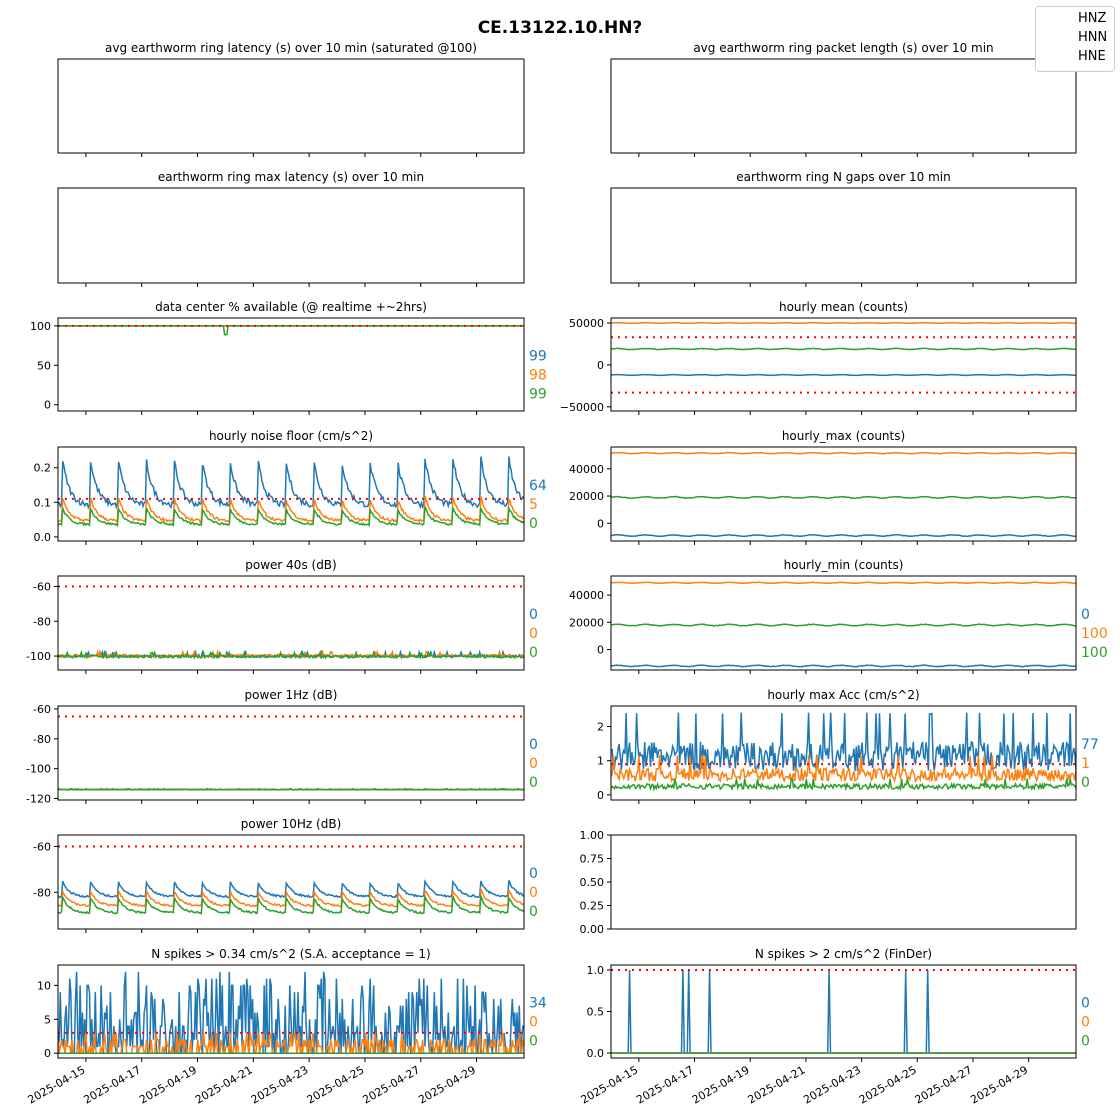 Image resolution: width=1120 pixels, height=1120 pixels. Describe the element at coordinates (596, 1012) in the screenshot. I see `y-tick-label: 0.5` at that location.